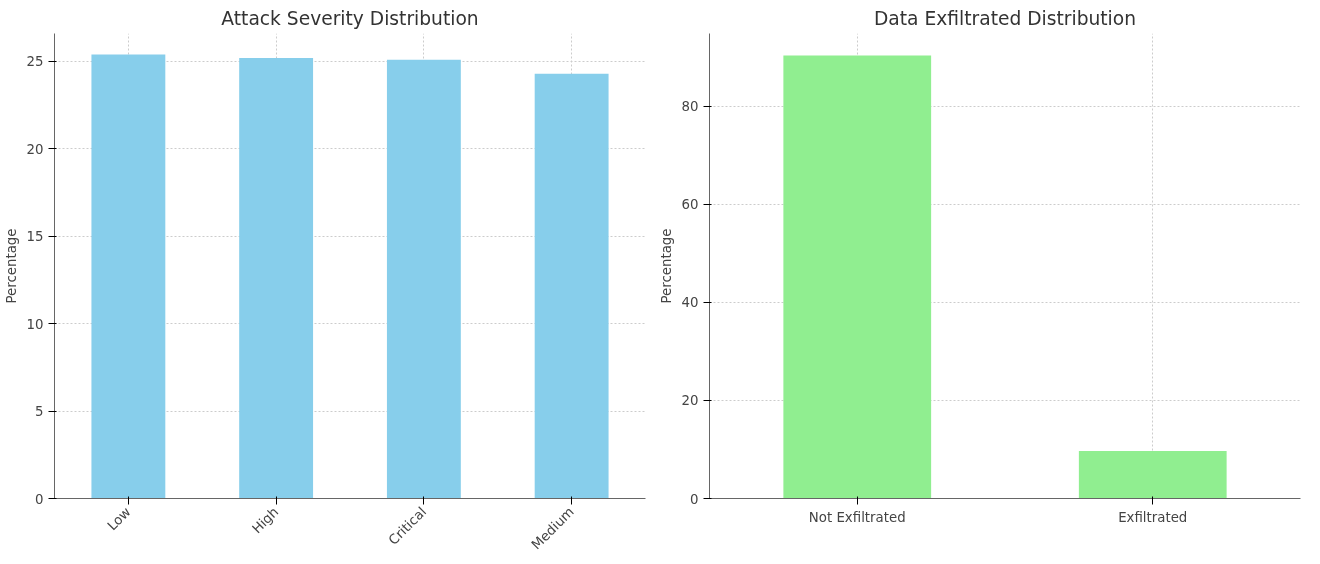 The width and height of the screenshot is (1320, 564). I want to click on y-tick-label: 40, so click(690, 303).